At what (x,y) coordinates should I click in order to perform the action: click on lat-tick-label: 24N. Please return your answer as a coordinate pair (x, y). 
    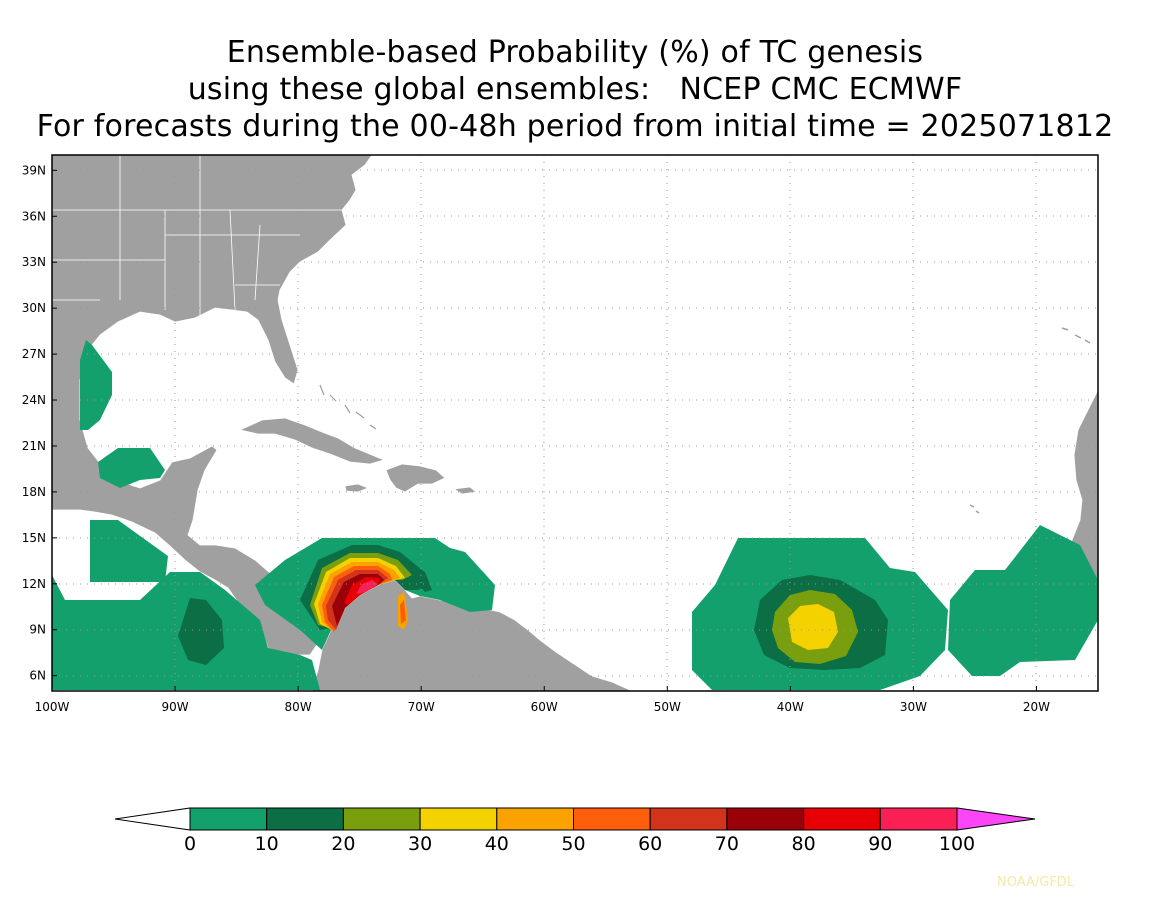
    Looking at the image, I should click on (34, 400).